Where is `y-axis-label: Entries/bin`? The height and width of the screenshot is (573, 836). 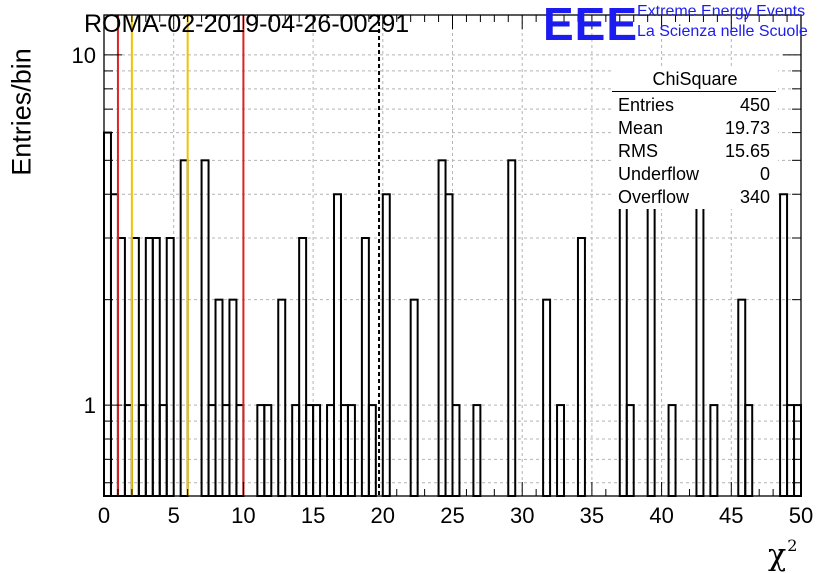 y-axis-label: Entries/bin is located at coordinates (21, 112).